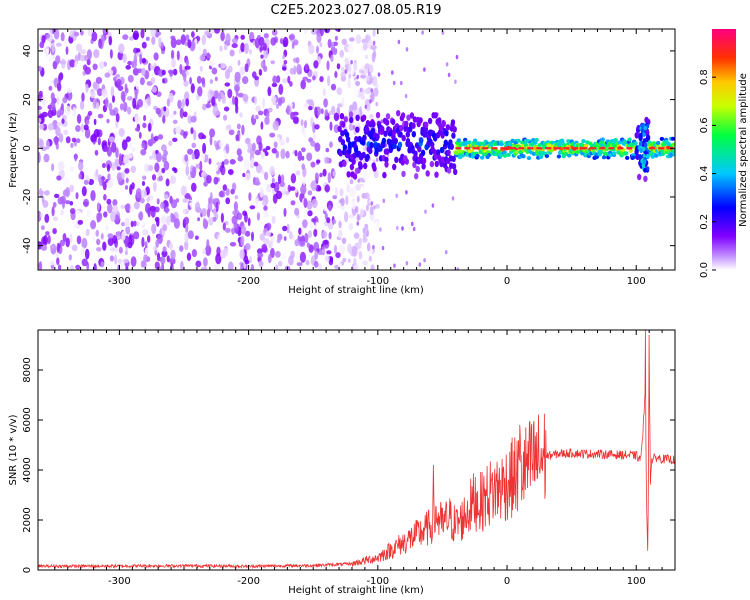 The height and width of the screenshot is (600, 750). I want to click on y-tick-label: 20, so click(27, 99).